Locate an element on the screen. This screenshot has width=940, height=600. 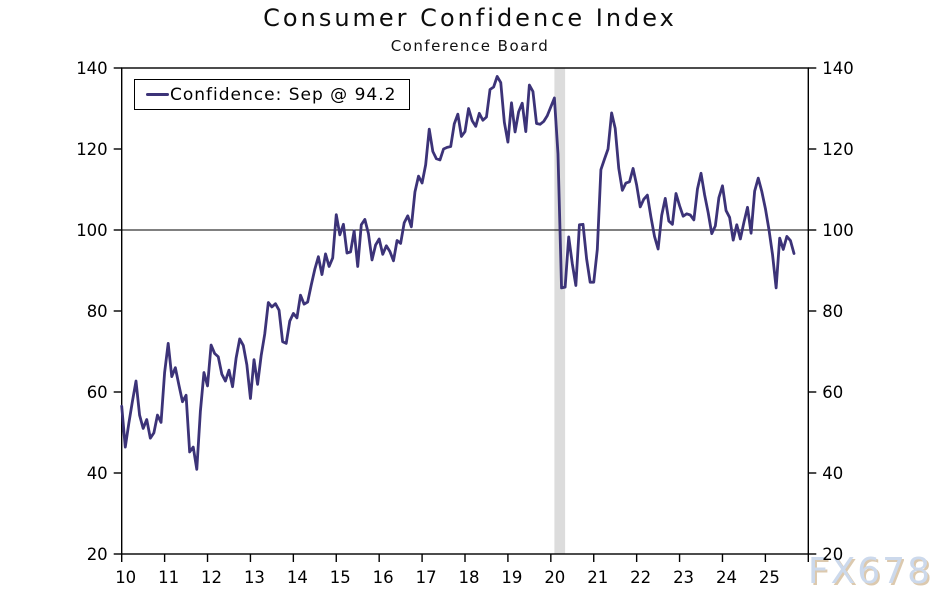
x-tick-label: 19 is located at coordinates (511, 577).